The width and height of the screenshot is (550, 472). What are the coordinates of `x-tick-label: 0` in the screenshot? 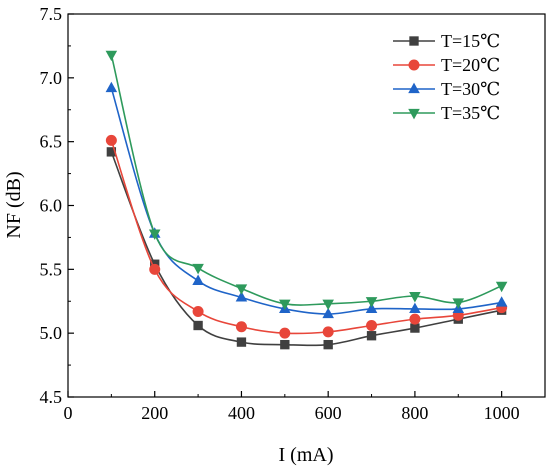 It's located at (68, 413).